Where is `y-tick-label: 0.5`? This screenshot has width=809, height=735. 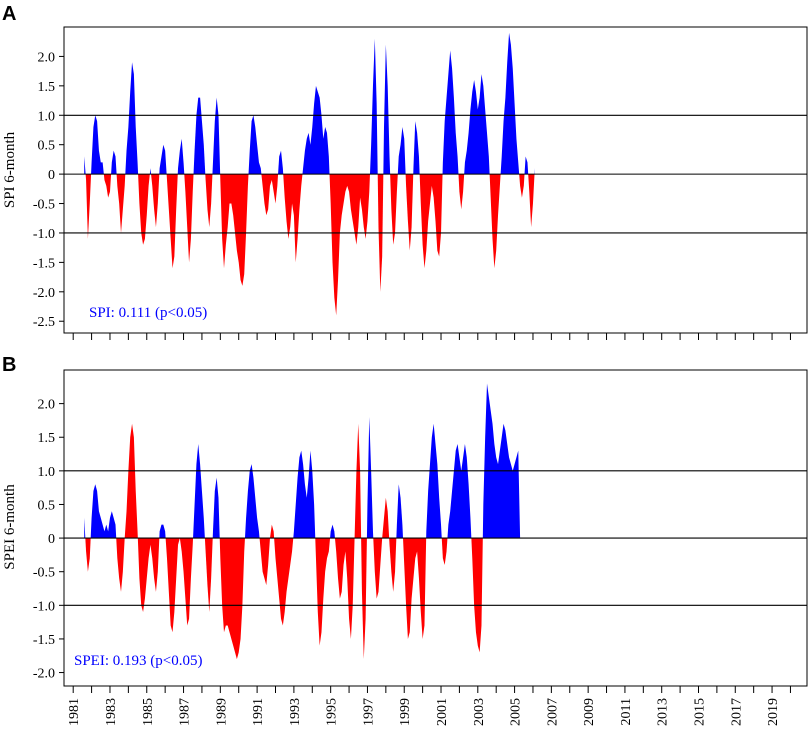
y-tick-label: 0.5 is located at coordinates (47, 146).